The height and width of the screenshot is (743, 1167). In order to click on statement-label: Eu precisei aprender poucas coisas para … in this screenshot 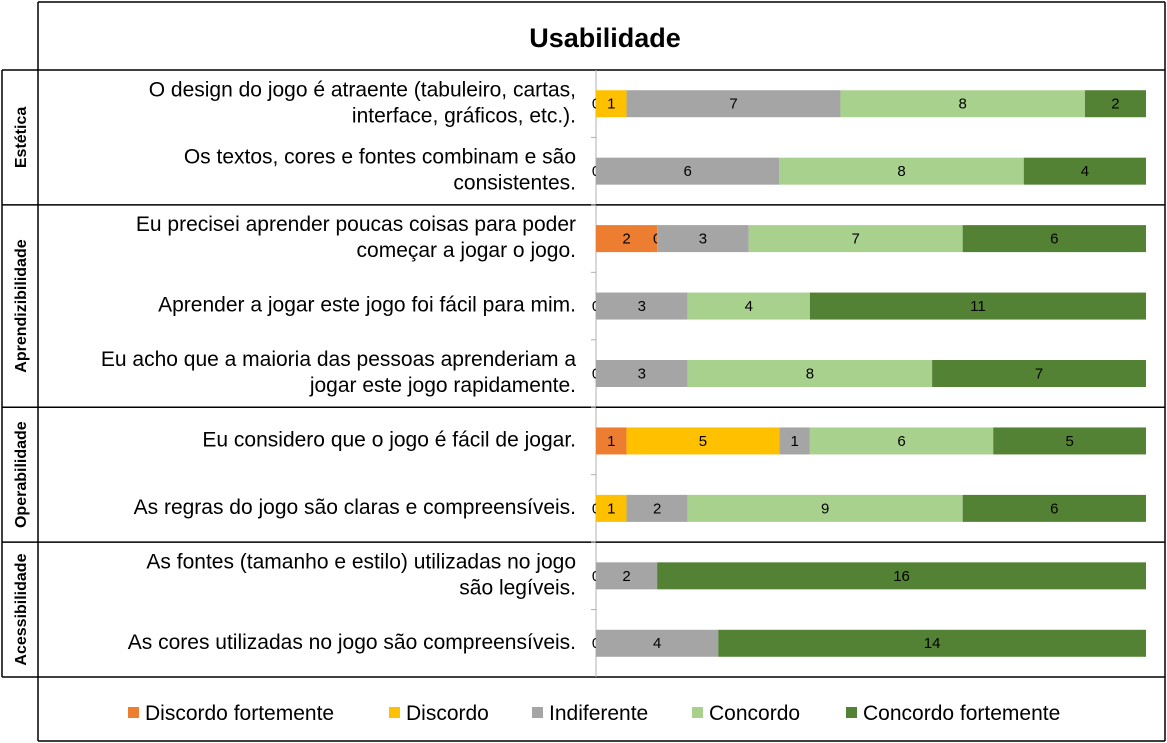, I will do `click(356, 237)`.